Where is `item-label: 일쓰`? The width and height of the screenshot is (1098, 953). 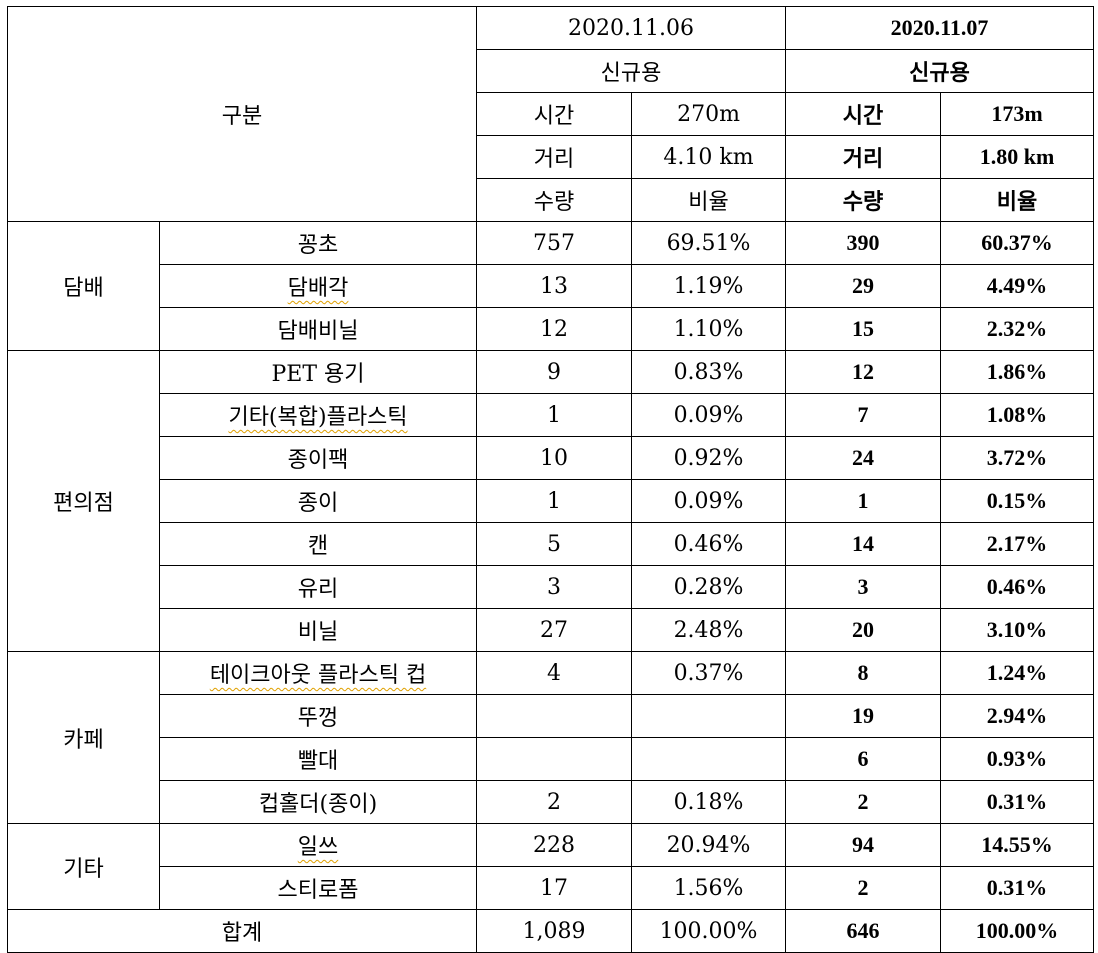
item-label: 일쓰 is located at coordinates (318, 845).